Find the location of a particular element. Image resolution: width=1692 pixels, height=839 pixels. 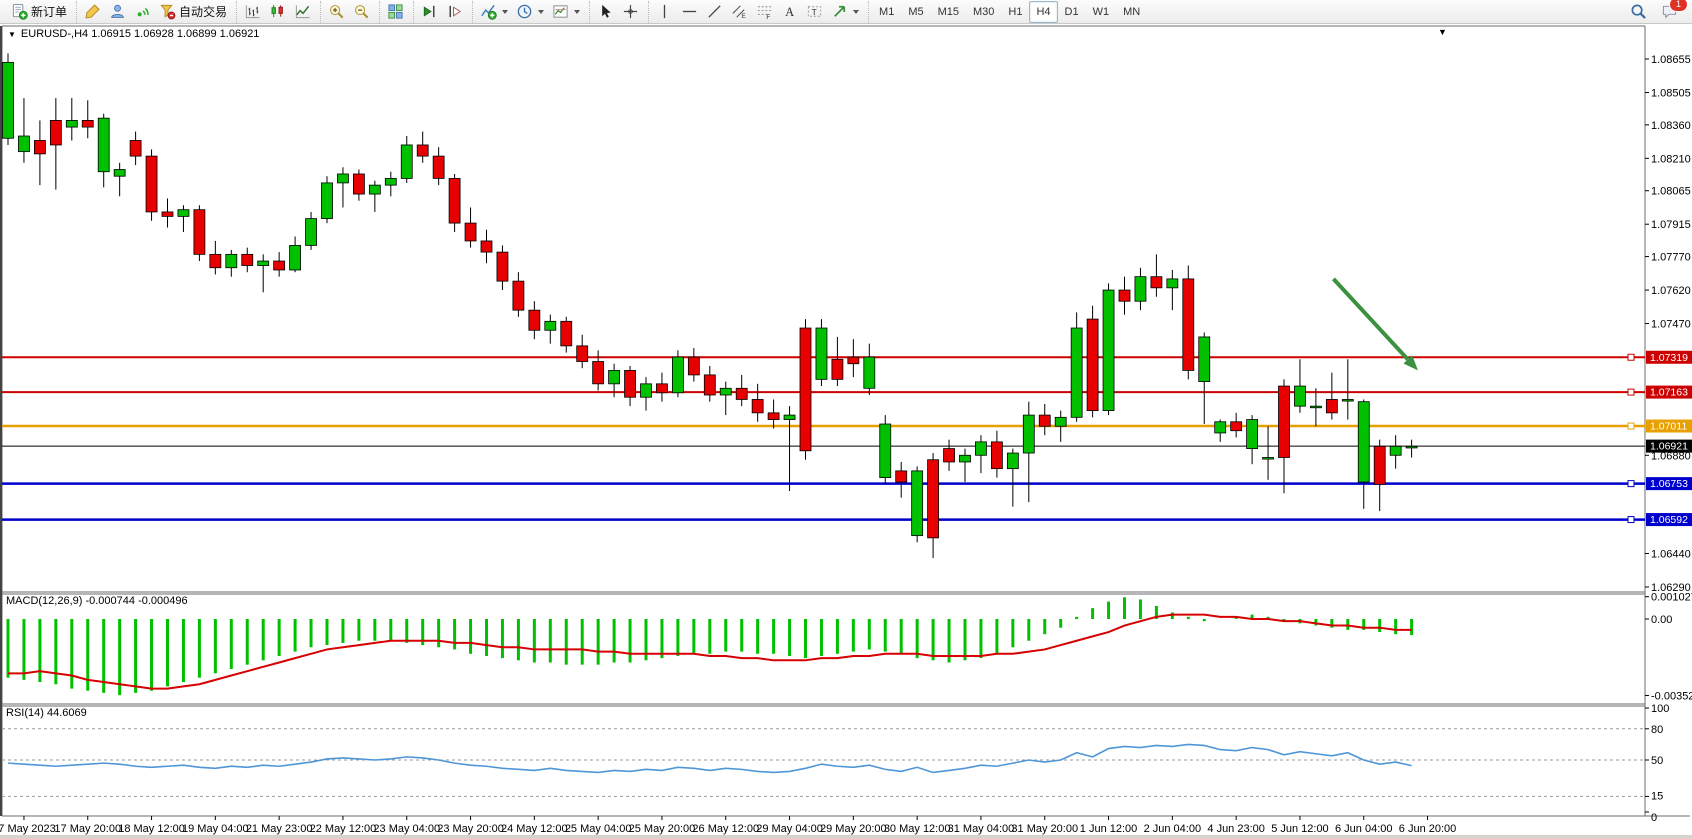

svg-text: -0.00352 is located at coordinates (1671, 697).